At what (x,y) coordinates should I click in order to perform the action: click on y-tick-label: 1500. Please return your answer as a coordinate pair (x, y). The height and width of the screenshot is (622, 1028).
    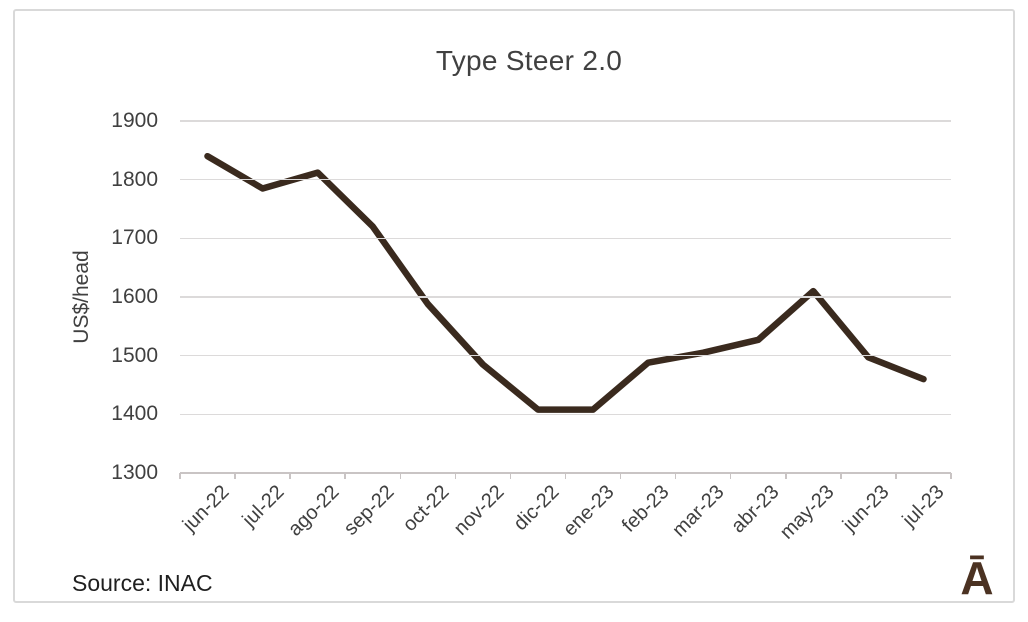
    Looking at the image, I should click on (134, 355).